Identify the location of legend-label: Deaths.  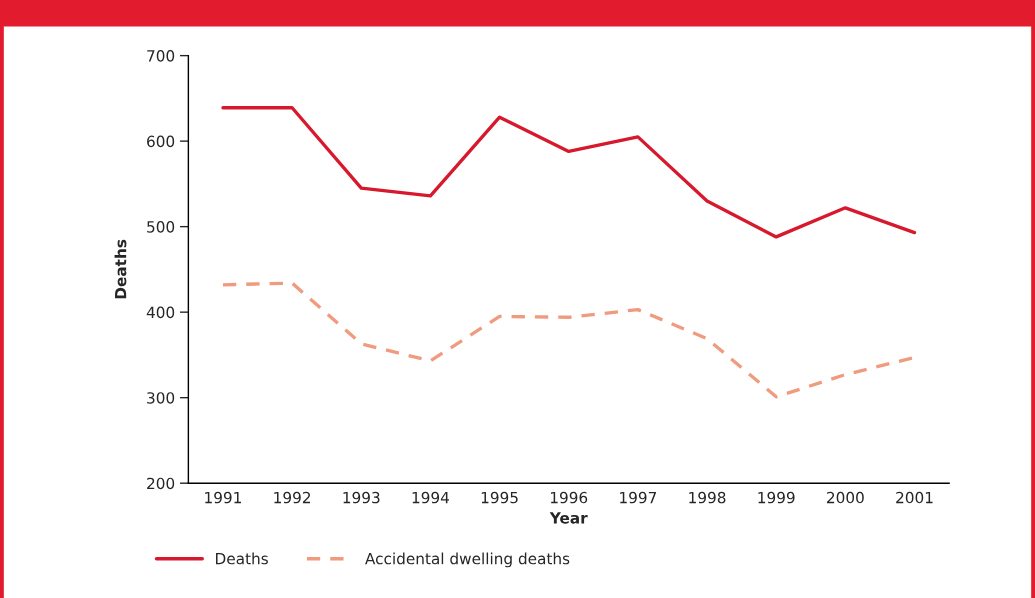
(242, 558).